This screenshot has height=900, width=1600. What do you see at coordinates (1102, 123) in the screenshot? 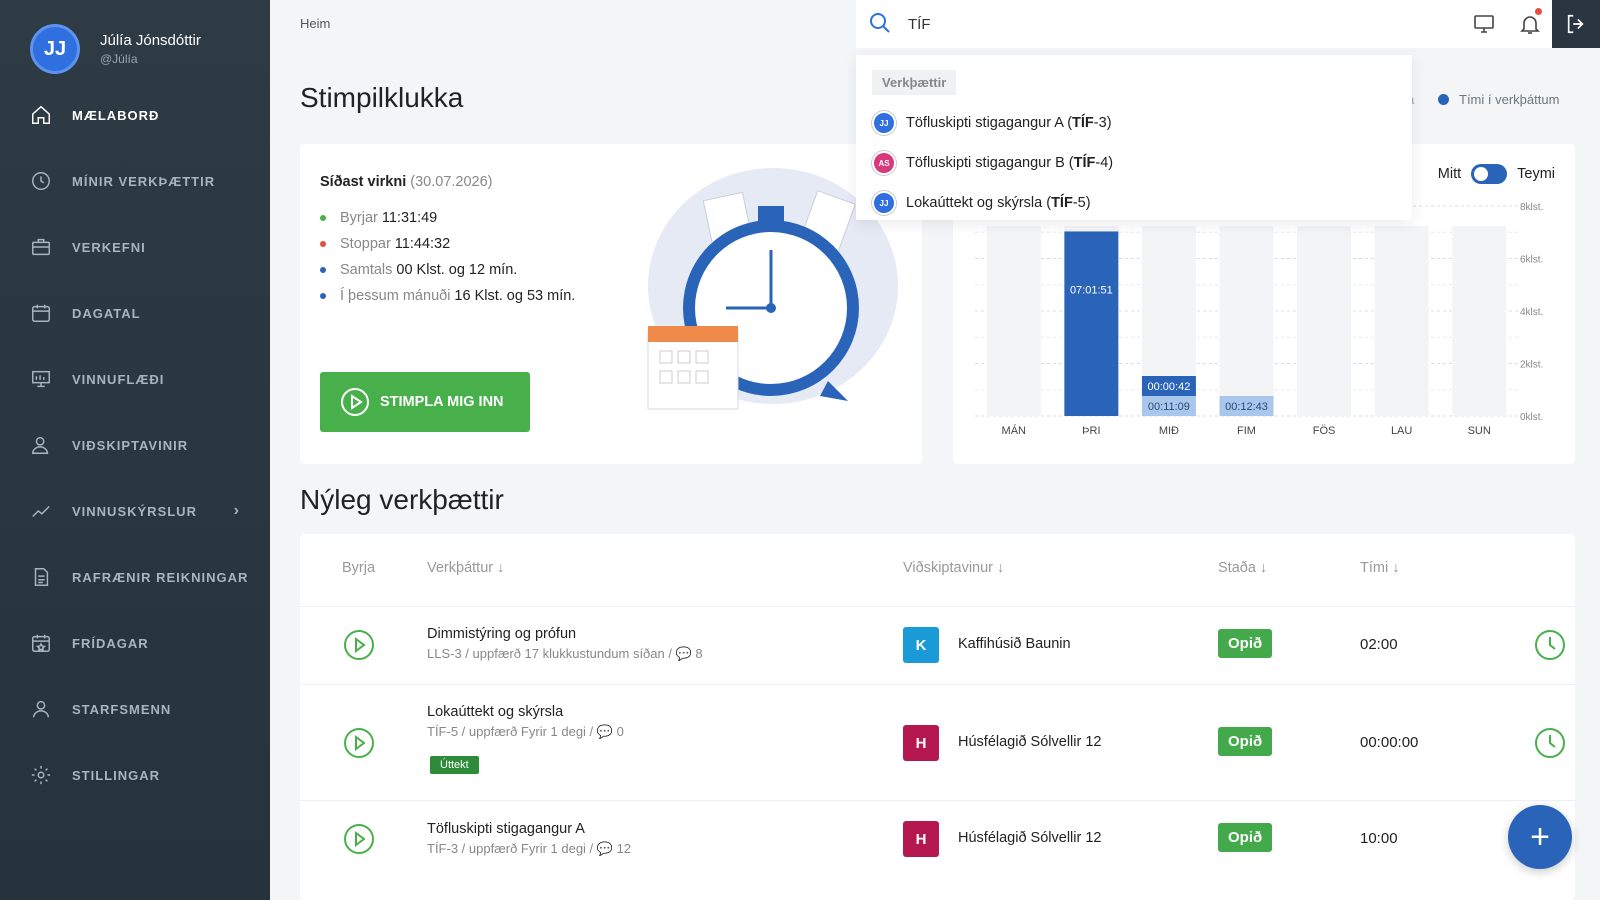
I see `result-suffix: -3)` at bounding box center [1102, 123].